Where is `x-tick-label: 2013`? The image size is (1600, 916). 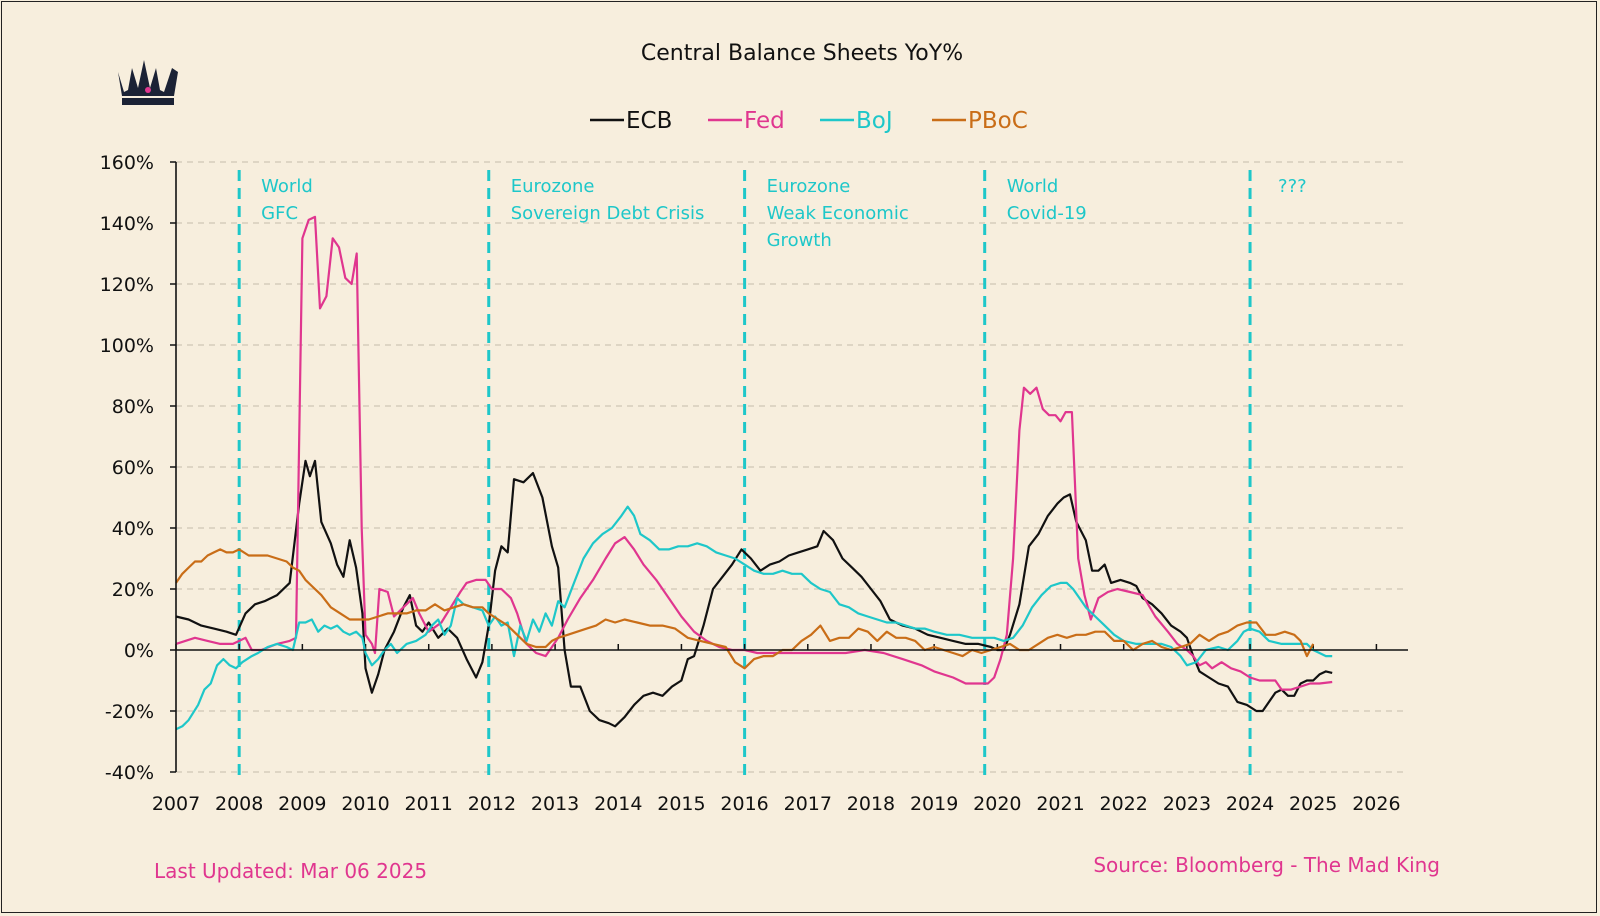
x-tick-label: 2013 is located at coordinates (555, 804).